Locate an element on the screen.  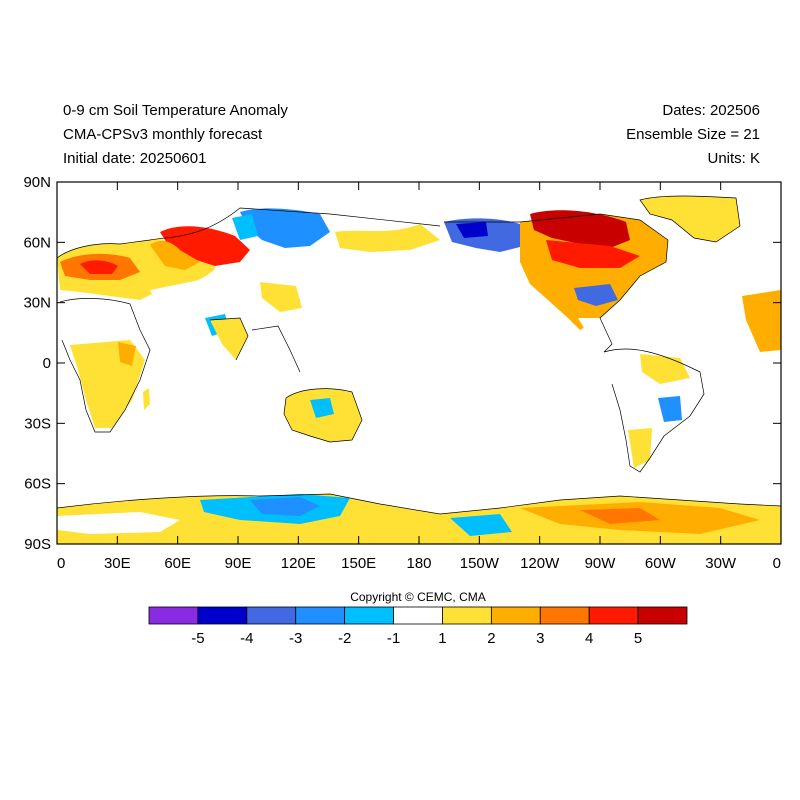
coast-eurasia is located at coordinates (249, 320).